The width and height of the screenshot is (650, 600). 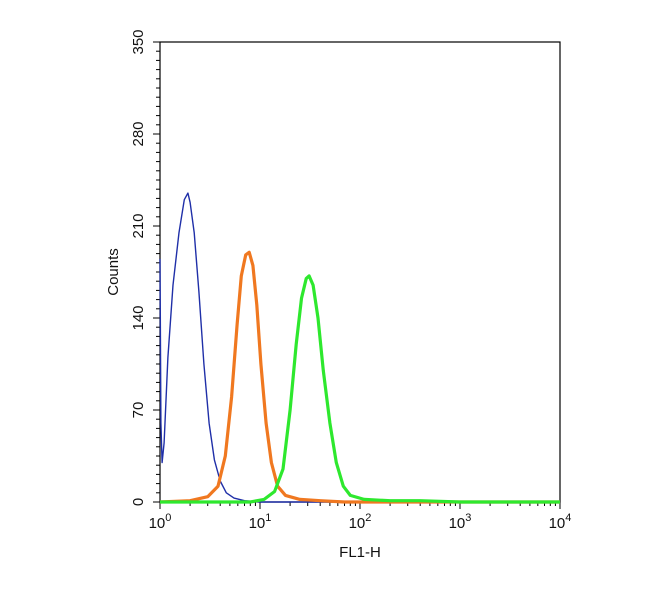 I want to click on x-tick-label: 10², so click(x=360, y=522).